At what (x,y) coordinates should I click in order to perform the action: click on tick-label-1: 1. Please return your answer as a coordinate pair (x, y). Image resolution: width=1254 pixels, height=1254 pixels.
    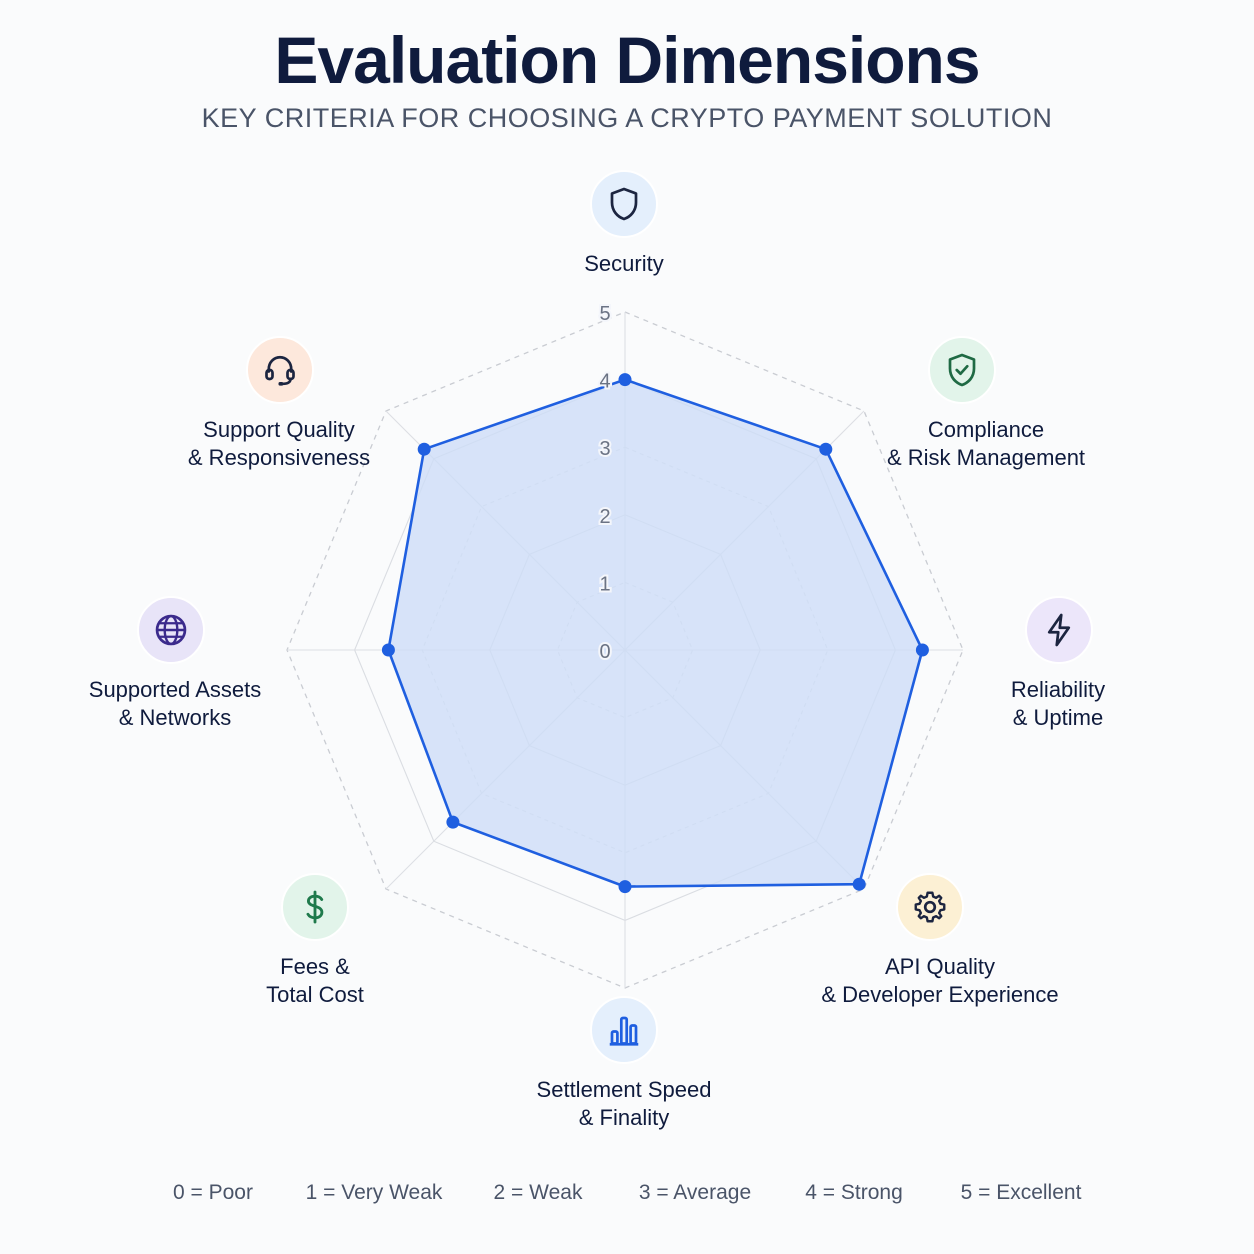
    Looking at the image, I should click on (604, 584).